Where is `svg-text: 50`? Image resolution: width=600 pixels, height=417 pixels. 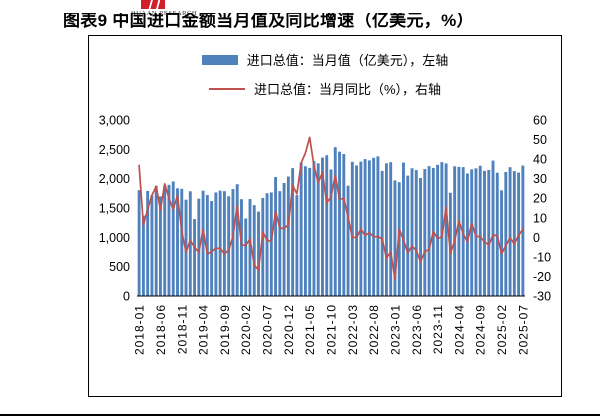 svg-text: 50 is located at coordinates (540, 140).